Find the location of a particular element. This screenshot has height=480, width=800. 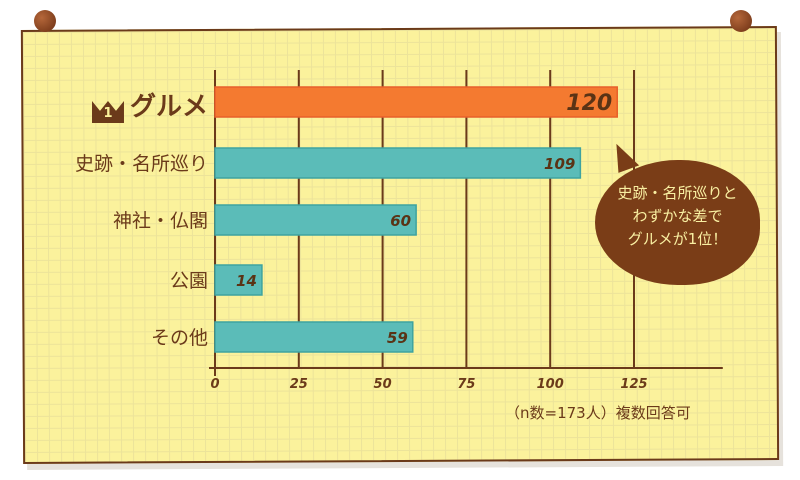

bar-value-label: 60 is located at coordinates (400, 221).